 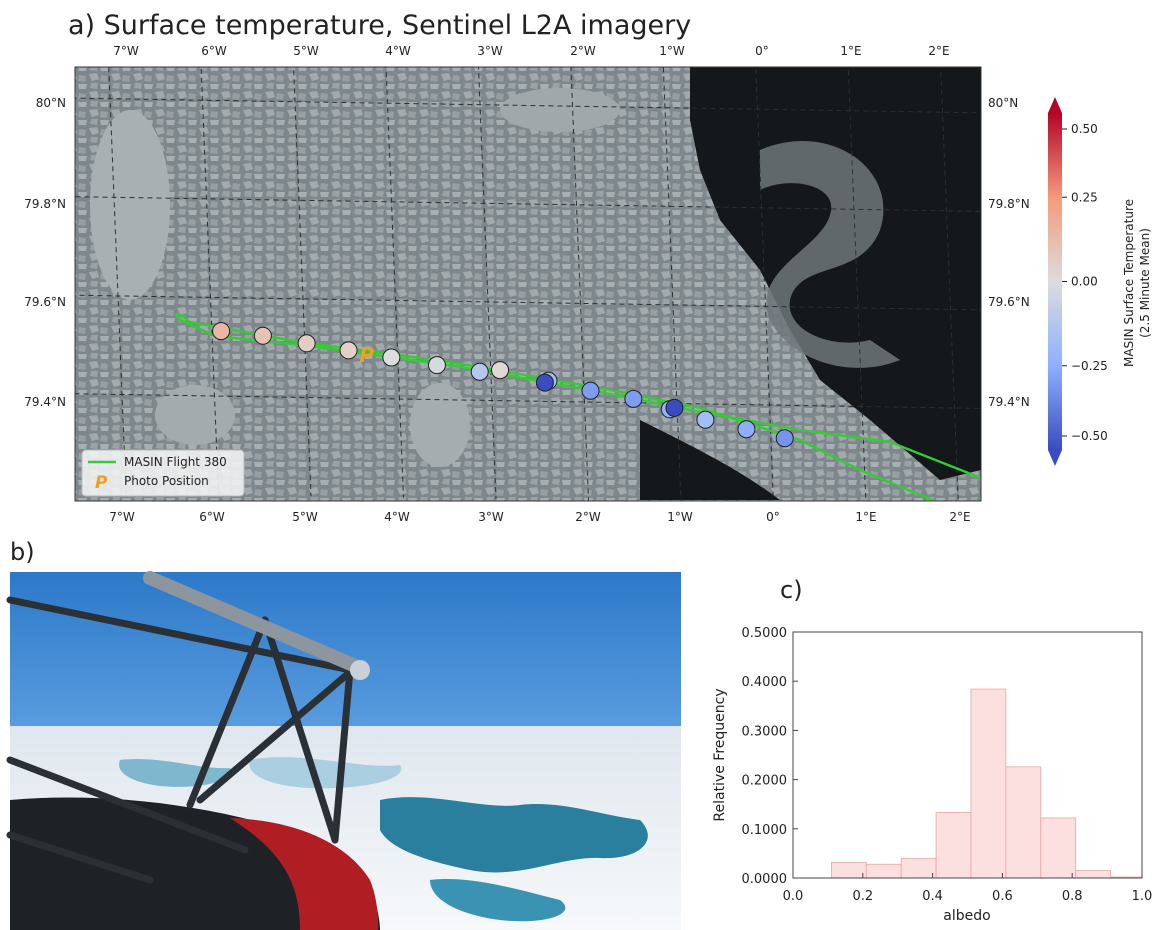 What do you see at coordinates (1089, 436) in the screenshot?
I see `colorbar-tick-label: −0.50` at bounding box center [1089, 436].